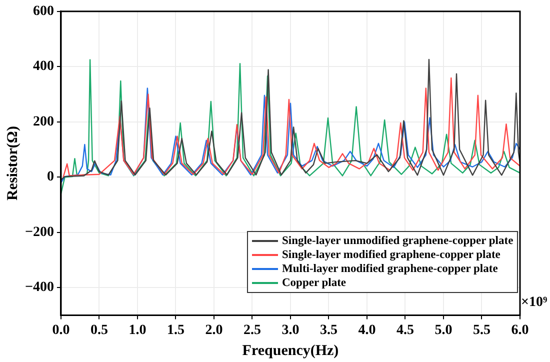 This screenshot has width=550, height=362. What do you see at coordinates (314, 283) in the screenshot?
I see `legend-label: Copper plate` at bounding box center [314, 283].